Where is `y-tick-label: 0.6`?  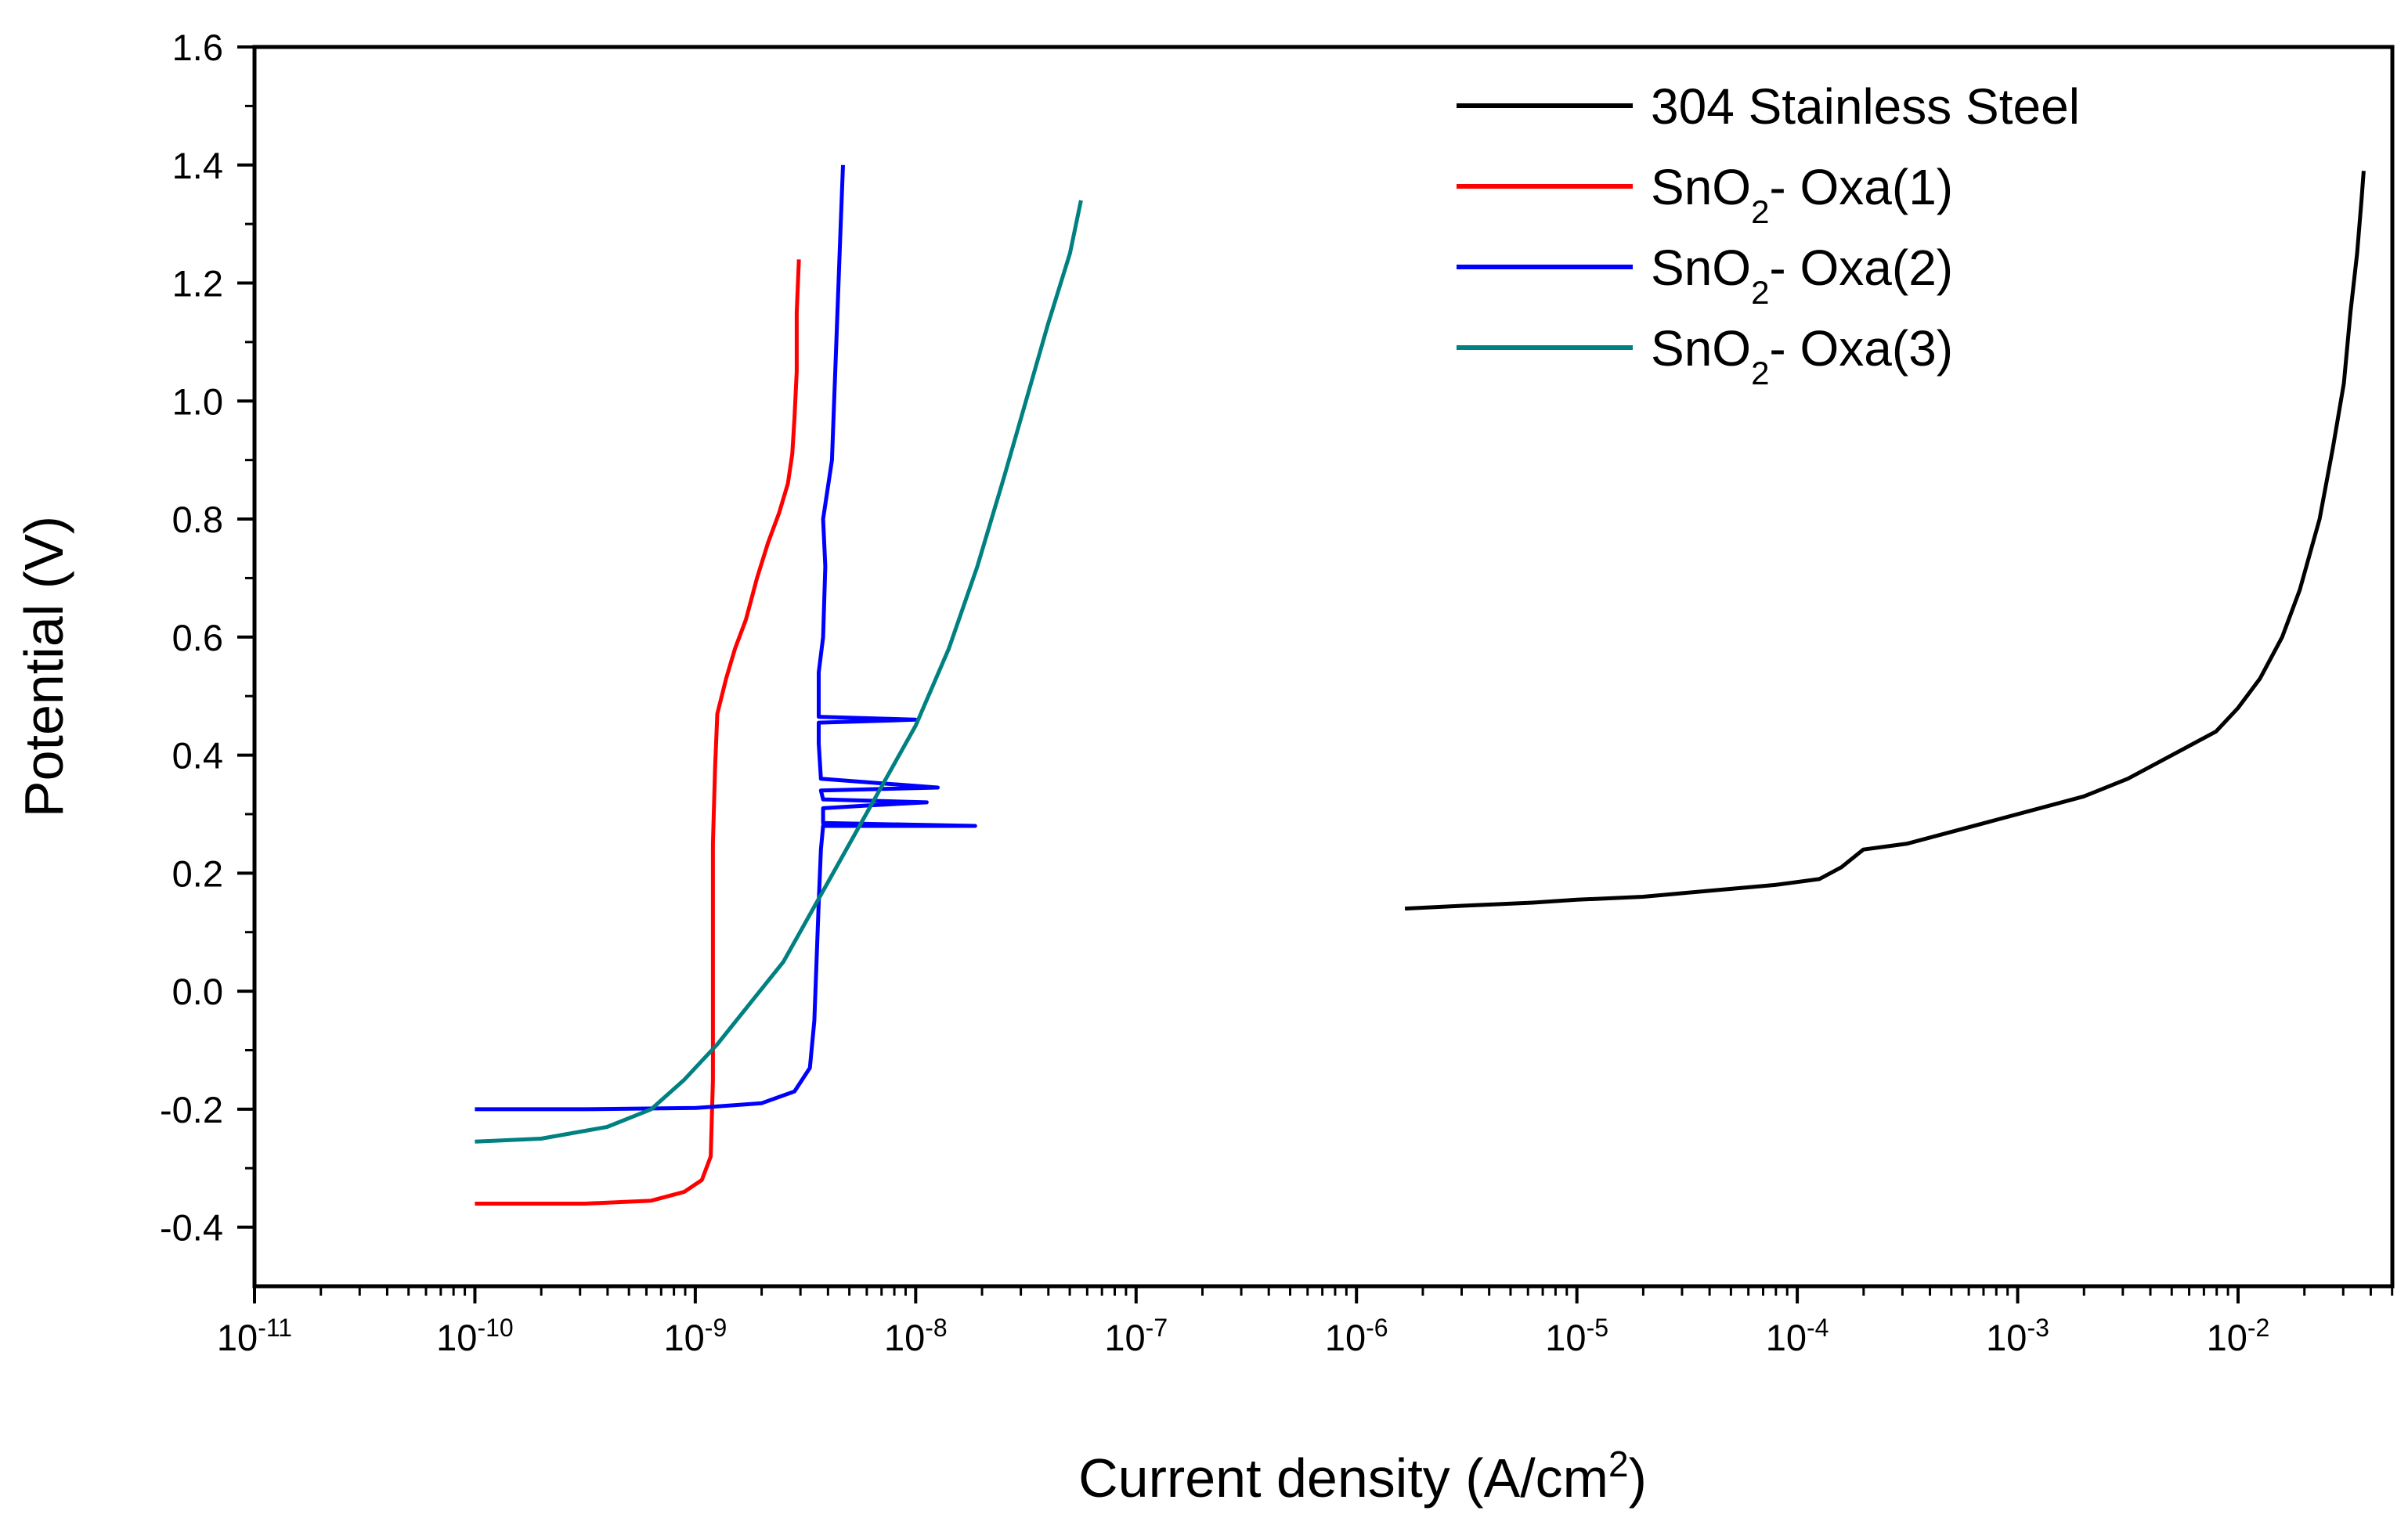
y-tick-label: 0.6 is located at coordinates (198, 637).